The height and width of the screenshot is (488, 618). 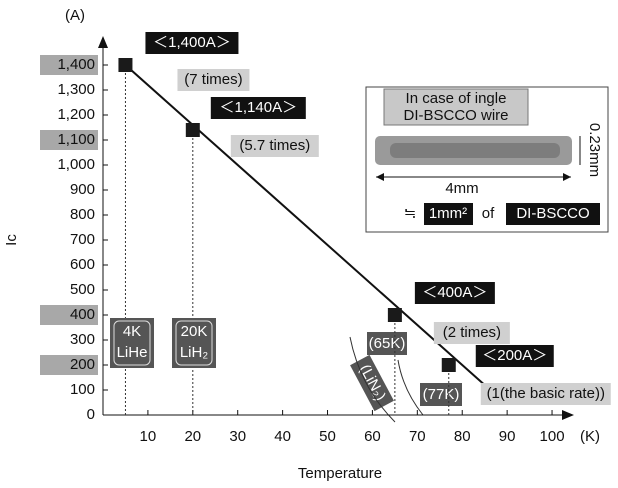 What do you see at coordinates (82, 364) in the screenshot?
I see `y-tick-label: 200` at bounding box center [82, 364].